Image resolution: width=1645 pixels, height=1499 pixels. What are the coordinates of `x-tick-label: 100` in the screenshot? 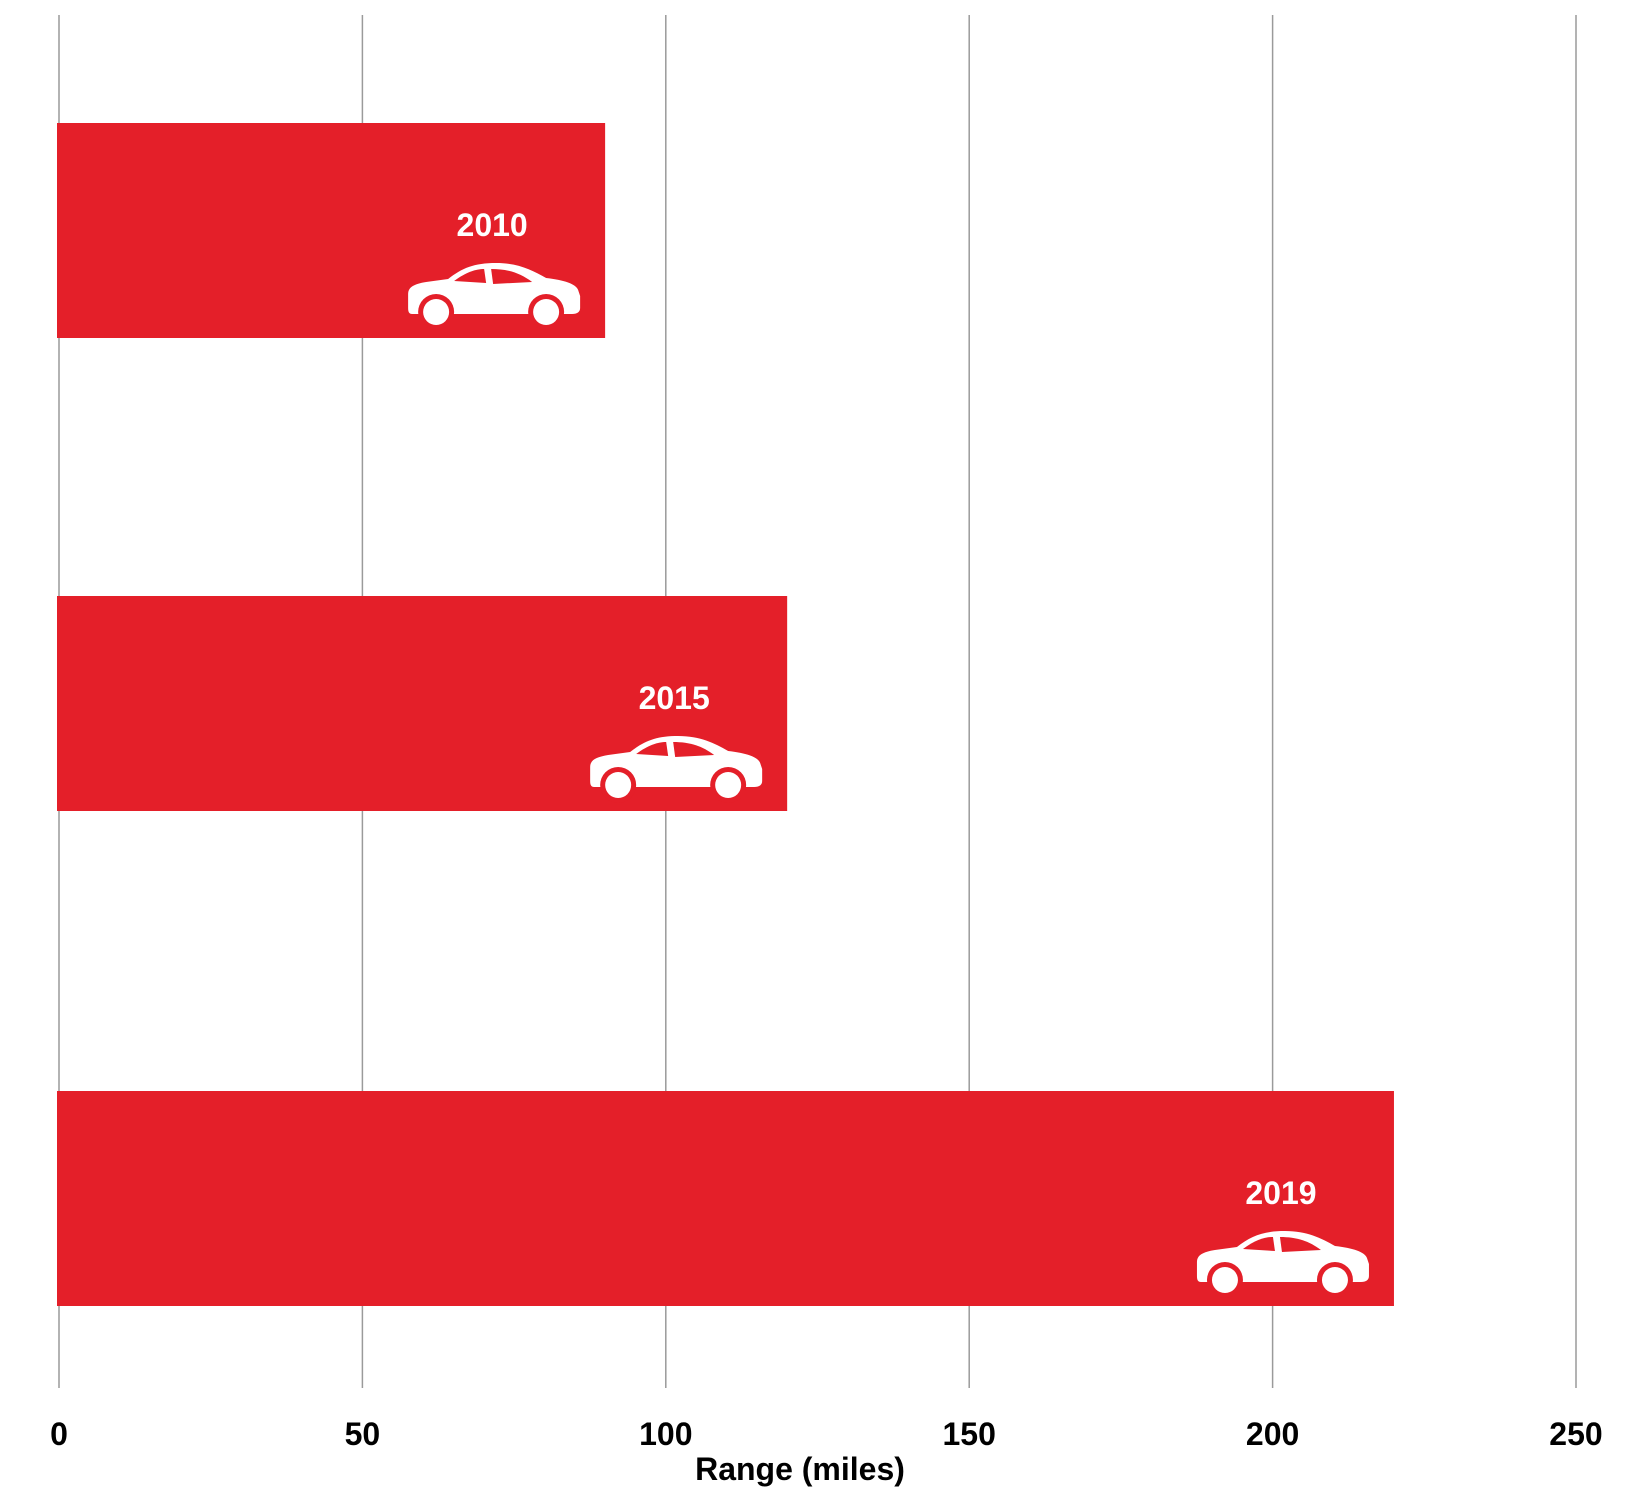 It's located at (665, 1434).